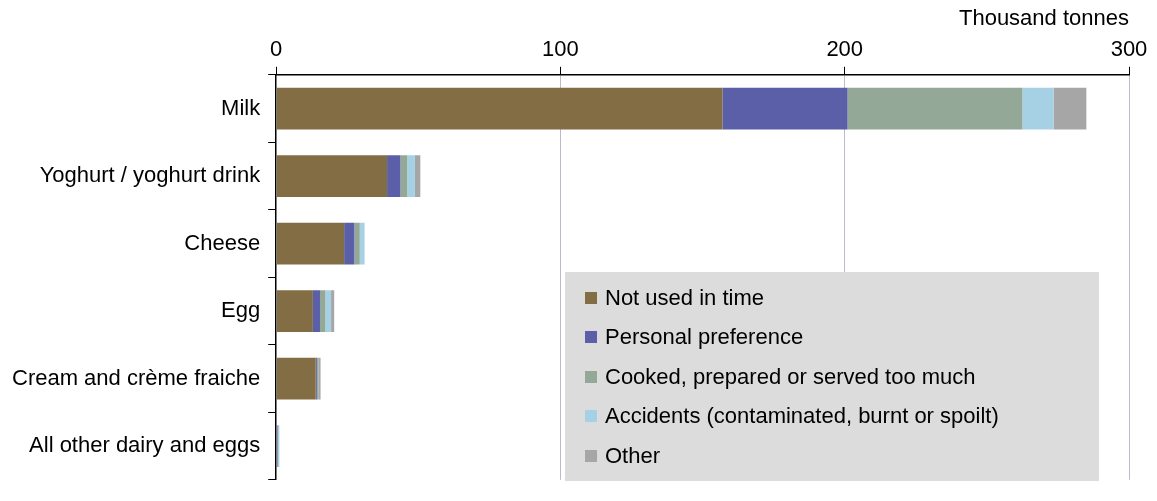  What do you see at coordinates (790, 376) in the screenshot?
I see `legend-label: Cooked, prepared or served too much` at bounding box center [790, 376].